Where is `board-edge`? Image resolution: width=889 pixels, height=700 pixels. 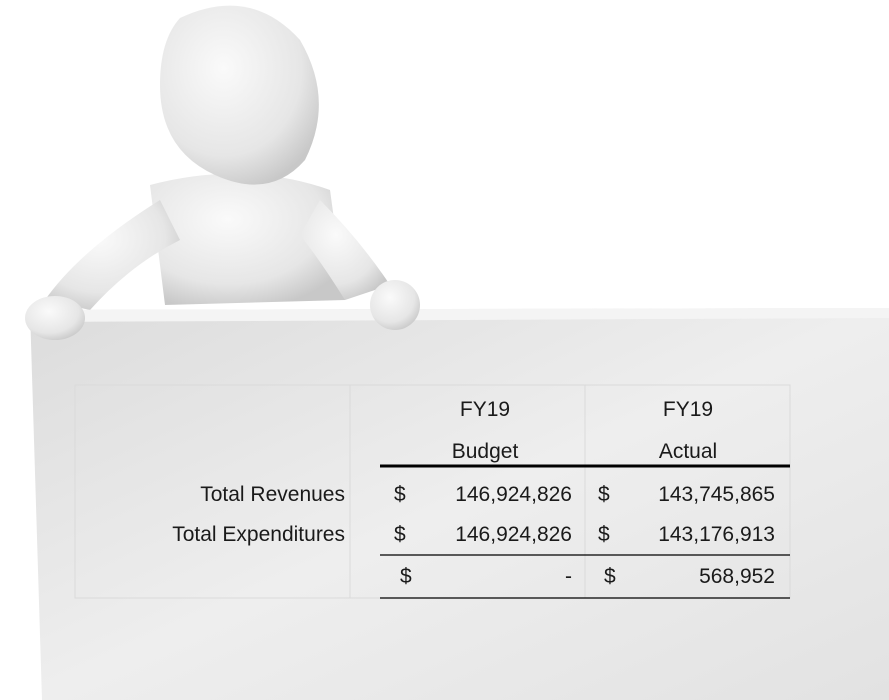
board-edge is located at coordinates (459, 315).